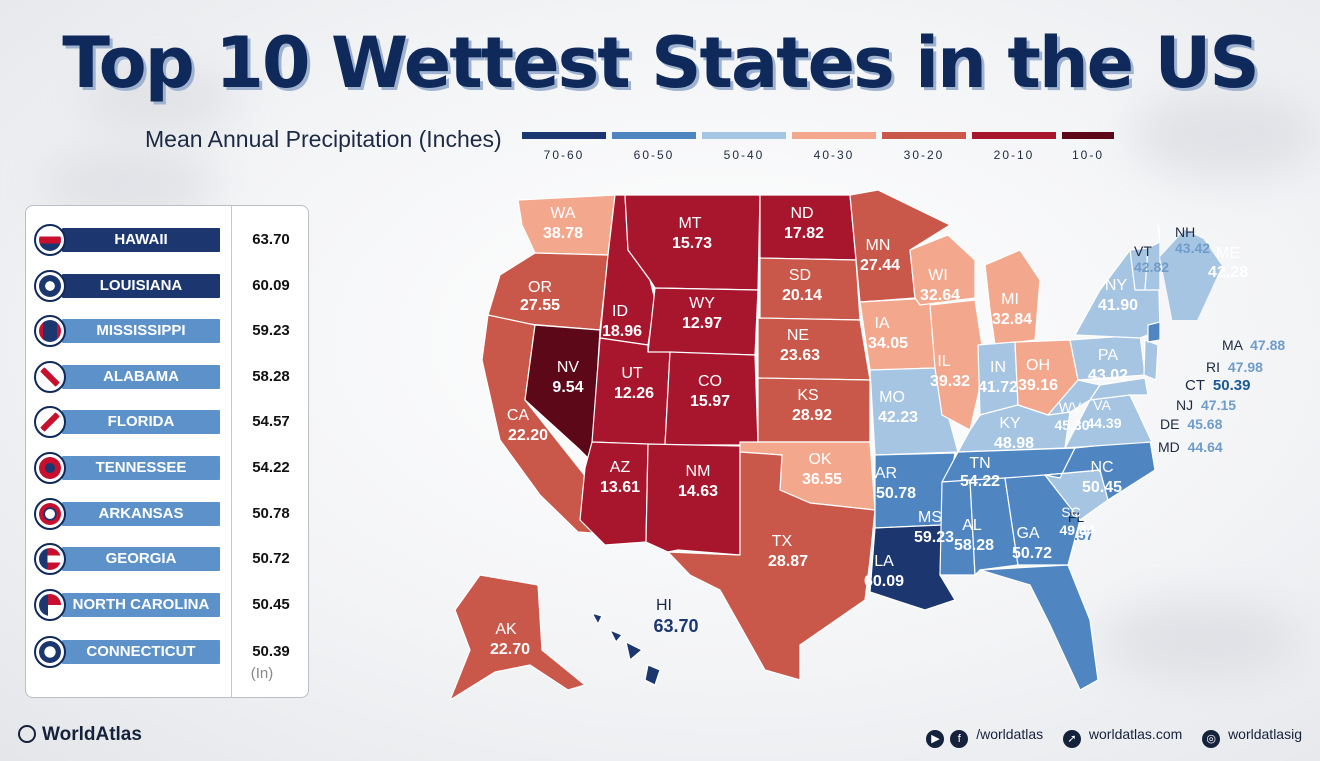 This screenshot has width=1320, height=761. Describe the element at coordinates (50, 240) in the screenshot. I see `hawaii-flag-icon` at that location.